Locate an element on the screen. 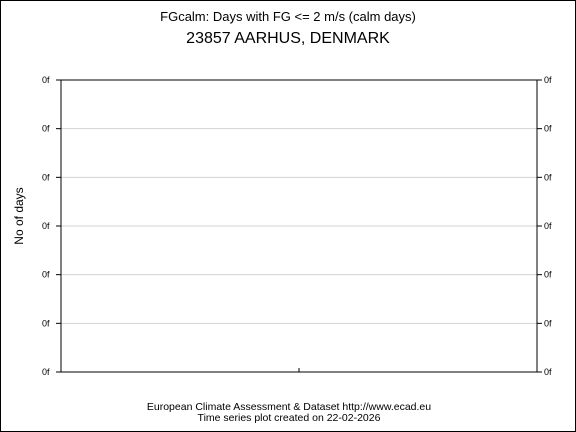  y-axis-label: No of days is located at coordinates (19, 215).